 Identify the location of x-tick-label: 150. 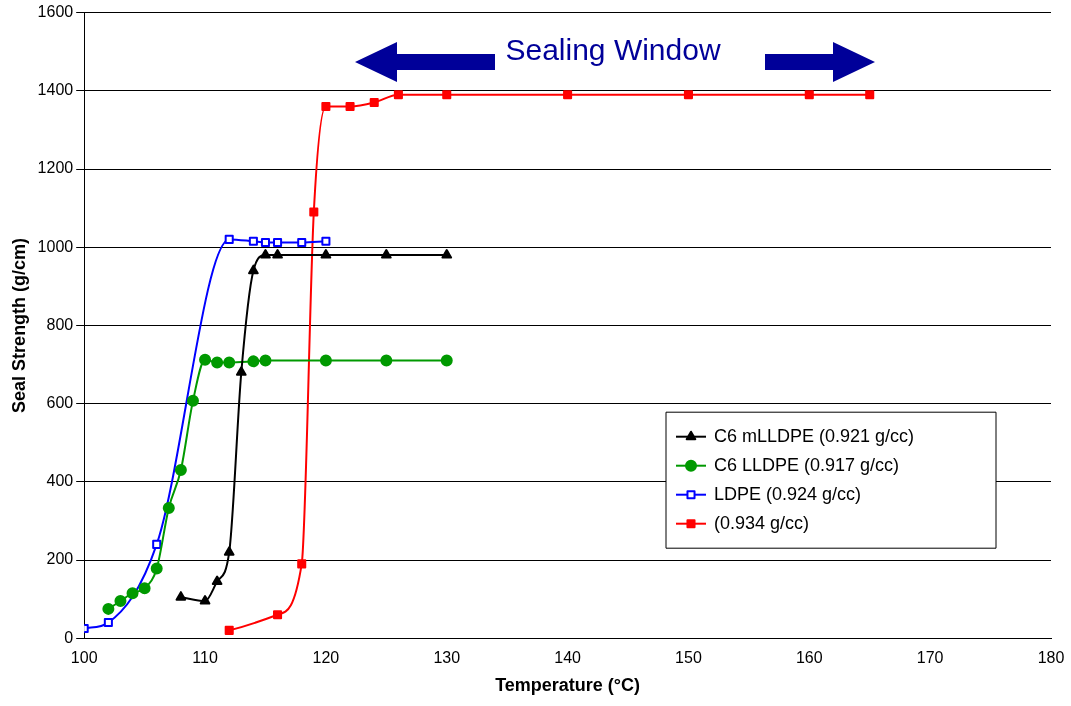
(688, 658).